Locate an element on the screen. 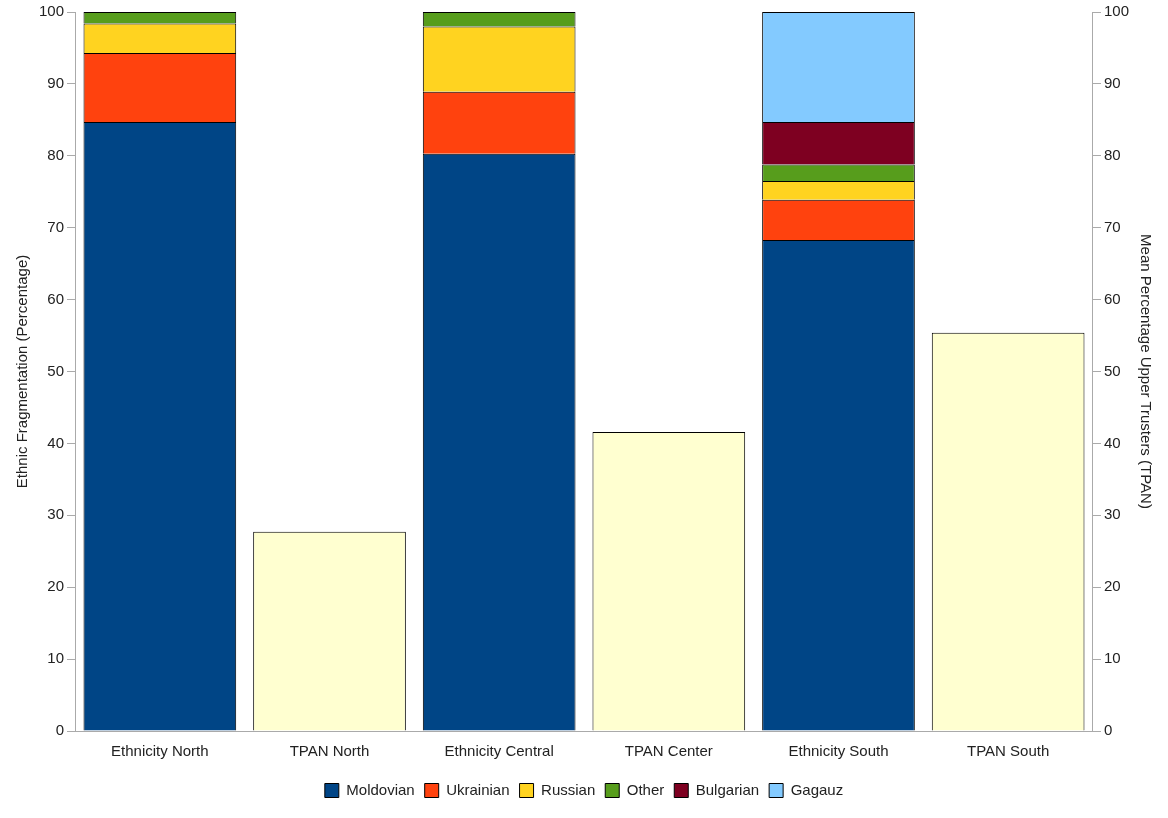  y2-tick-label: 0 is located at coordinates (1108, 730).